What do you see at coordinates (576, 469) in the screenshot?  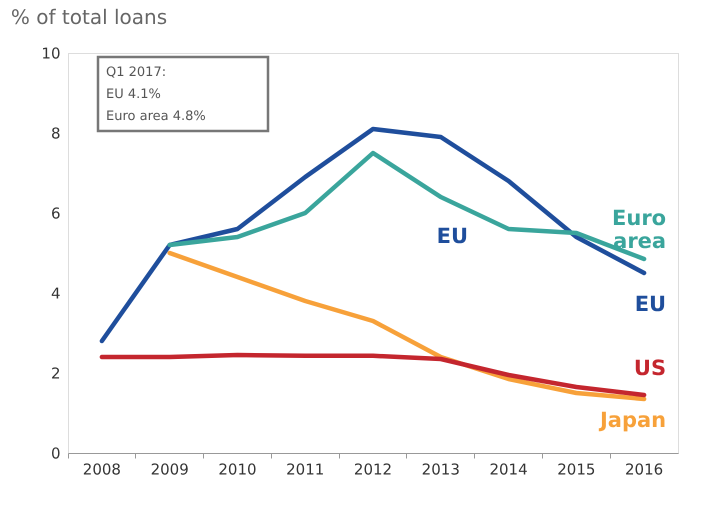 I see `x-tick-label: 2015` at bounding box center [576, 469].